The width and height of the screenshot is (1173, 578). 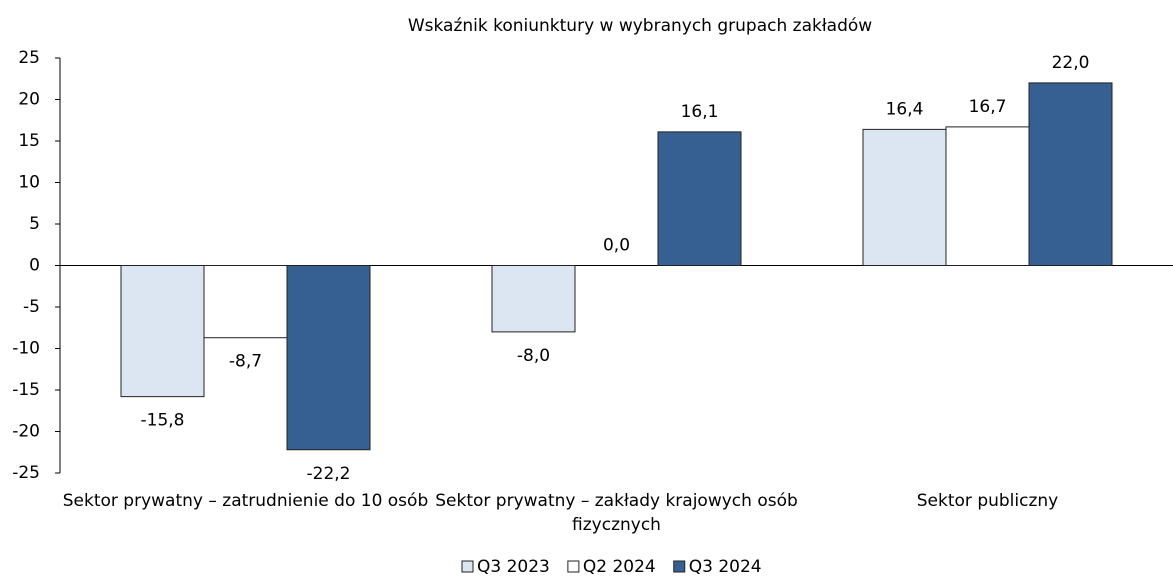 I want to click on y-tick-label: 10, so click(x=29, y=183).